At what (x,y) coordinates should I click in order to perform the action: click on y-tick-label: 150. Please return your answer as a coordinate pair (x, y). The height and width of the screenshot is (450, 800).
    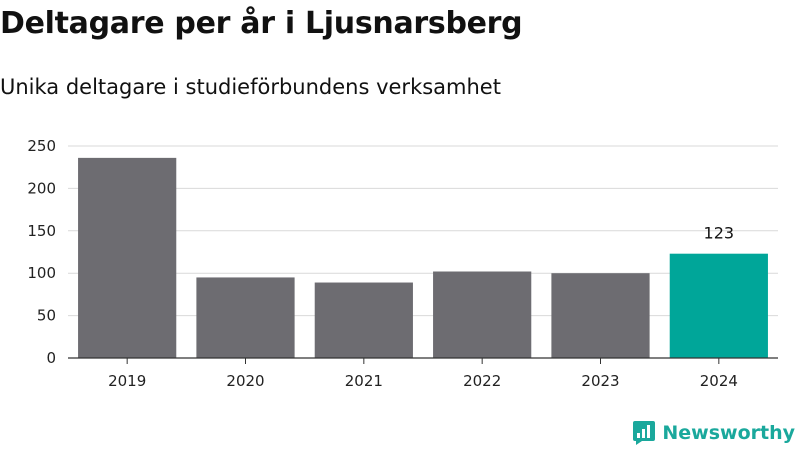
    Looking at the image, I should click on (41, 231).